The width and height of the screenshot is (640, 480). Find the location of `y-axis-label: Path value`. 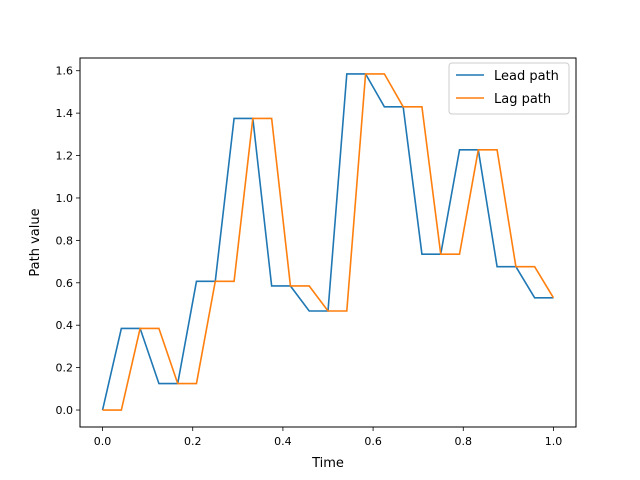

y-axis-label: Path value is located at coordinates (35, 242).